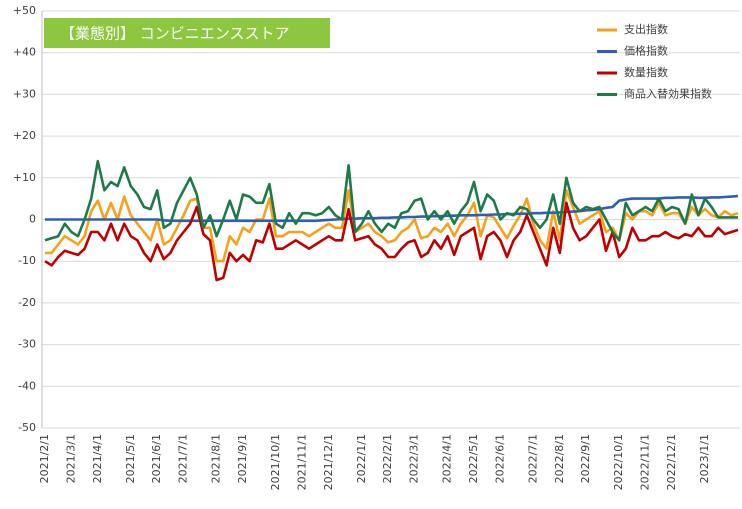 This screenshot has height=509, width=742. Describe the element at coordinates (447, 458) in the screenshot. I see `x-tick-label: 2022/4/1` at that location.